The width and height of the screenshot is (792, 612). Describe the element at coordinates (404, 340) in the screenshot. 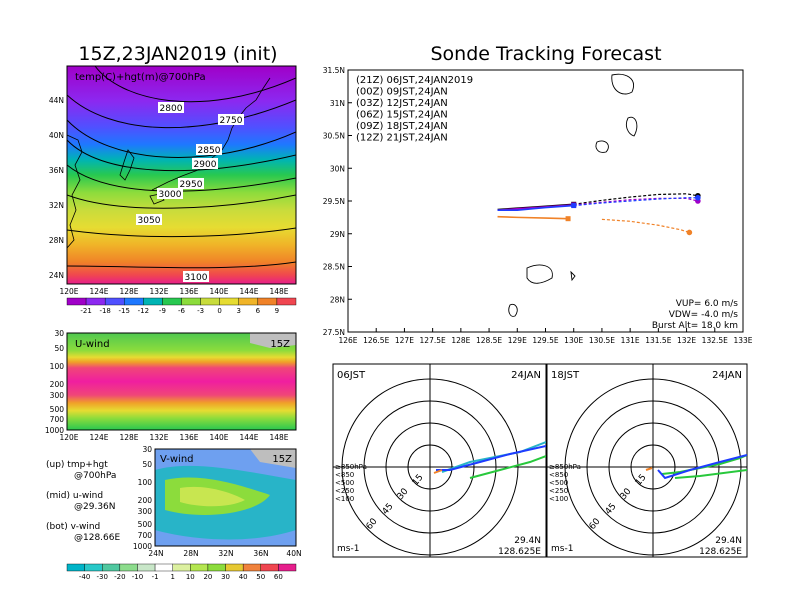

I see `x-tick-label: 127E` at that location.